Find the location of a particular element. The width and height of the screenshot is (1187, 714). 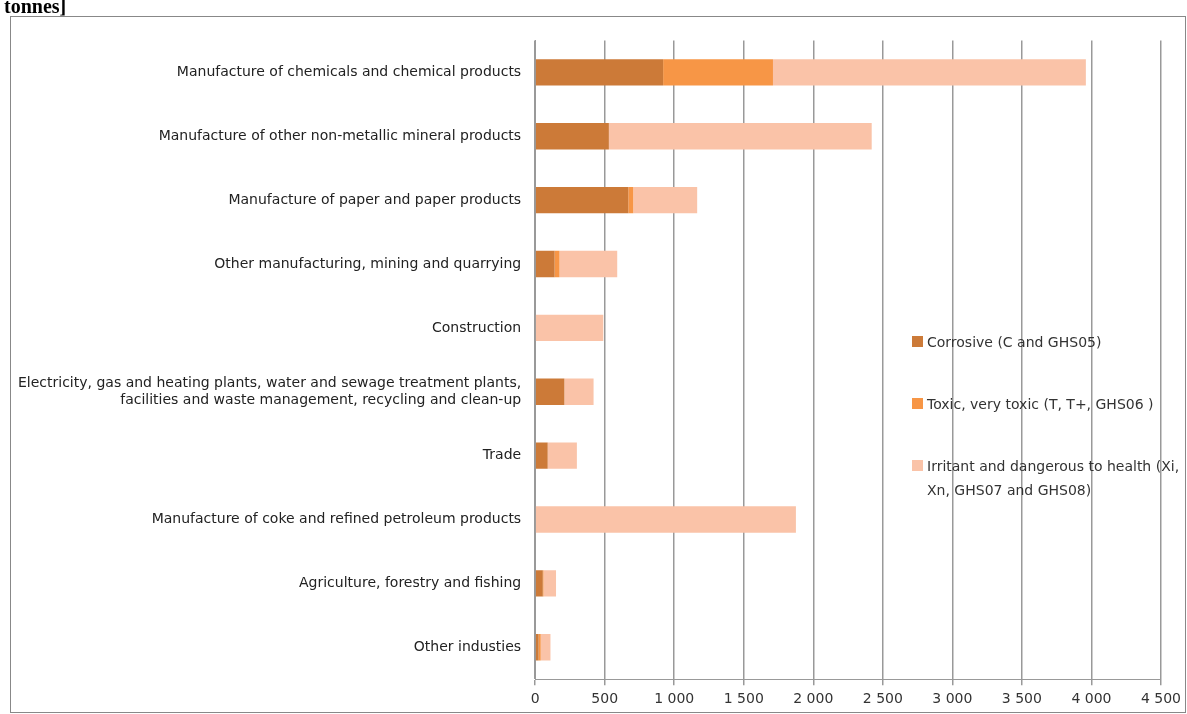

x-tick-label: 3 000 is located at coordinates (952, 698).